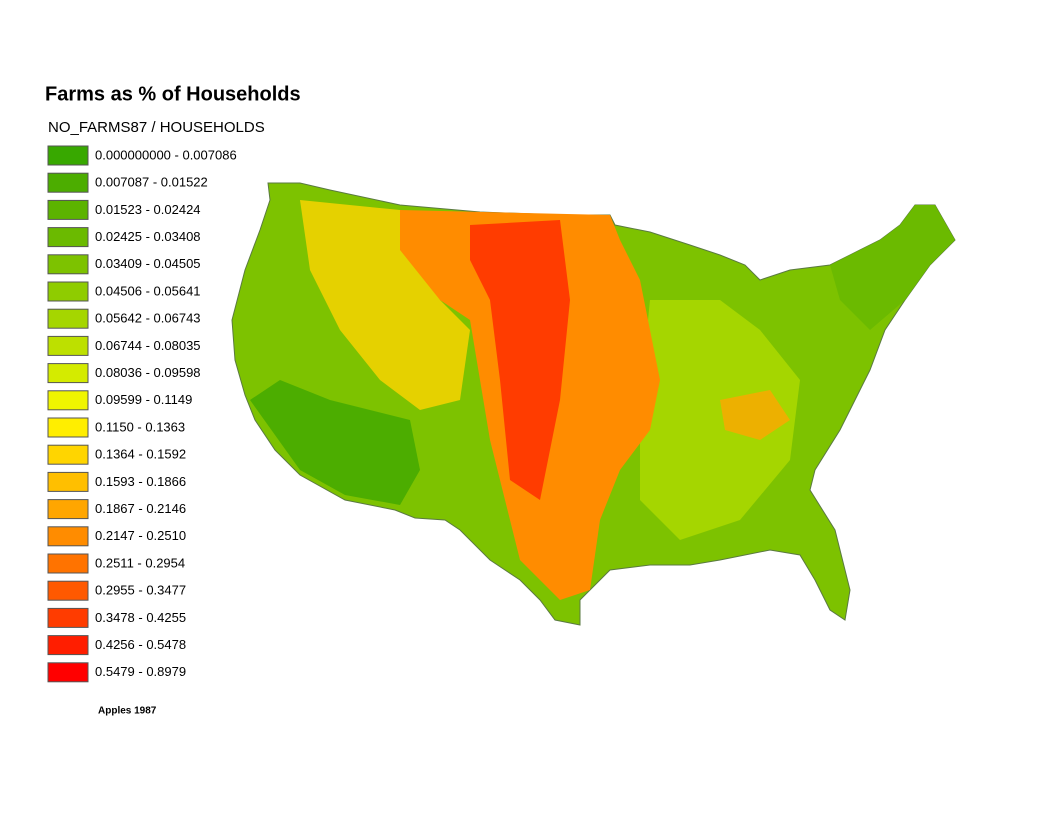 The width and height of the screenshot is (1056, 816). What do you see at coordinates (148, 263) in the screenshot?
I see `legend-label: 0.03409 - 0.04505` at bounding box center [148, 263].